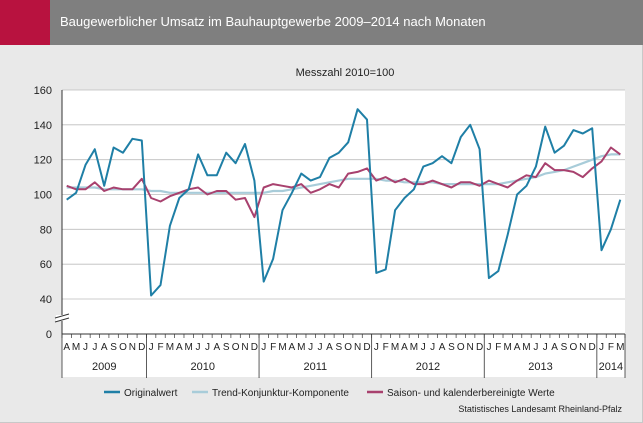 The width and height of the screenshot is (643, 423). Describe the element at coordinates (316, 367) in the screenshot. I see `year-label: 2011` at that location.